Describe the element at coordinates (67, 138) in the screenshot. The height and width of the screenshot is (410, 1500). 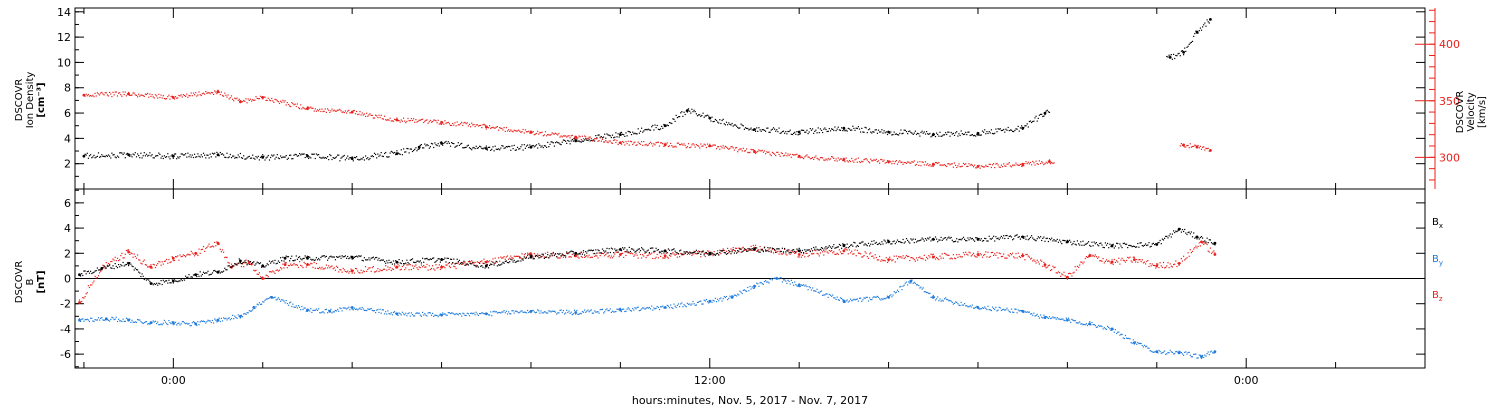
I see `density-tick-label: 4` at that location.